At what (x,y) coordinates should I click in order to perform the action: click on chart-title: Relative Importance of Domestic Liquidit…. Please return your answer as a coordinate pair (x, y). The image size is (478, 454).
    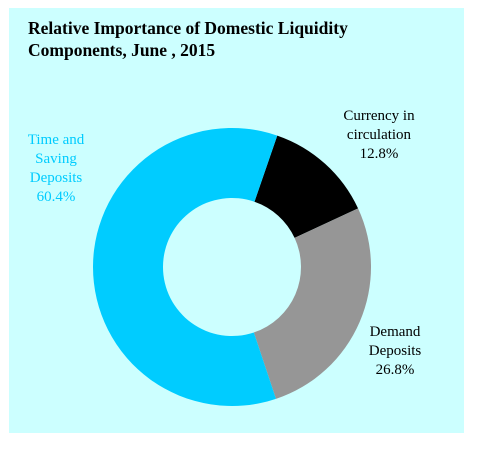
    Looking at the image, I should click on (238, 39).